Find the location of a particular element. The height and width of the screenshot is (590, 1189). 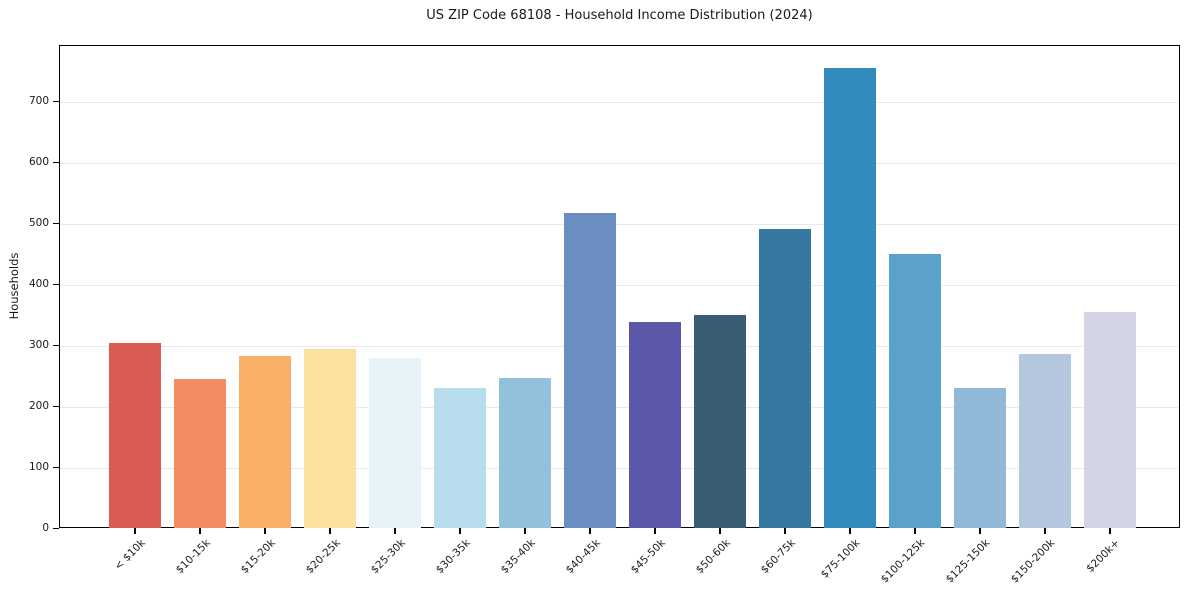

bar-$75-100k is located at coordinates (850, 297).